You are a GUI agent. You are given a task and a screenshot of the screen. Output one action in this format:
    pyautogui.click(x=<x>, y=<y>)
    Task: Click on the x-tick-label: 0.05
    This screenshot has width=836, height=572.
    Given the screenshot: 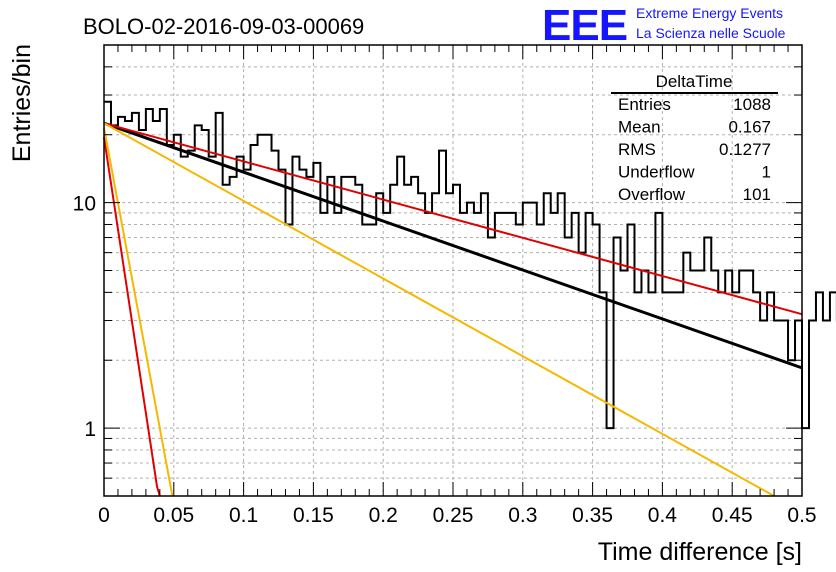 What is the action you would take?
    pyautogui.click(x=173, y=515)
    